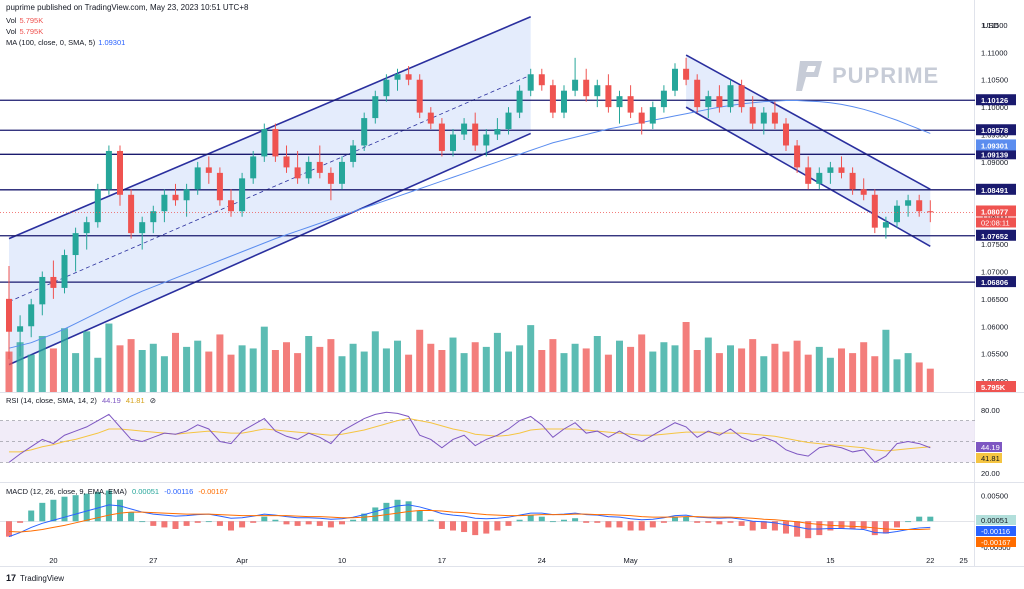  I want to click on tradingview-logo: 17 TradingView, so click(35, 578).